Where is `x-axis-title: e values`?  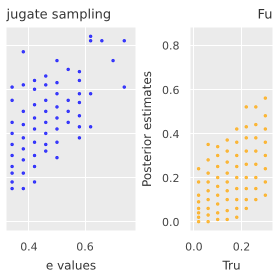 x-axis-title: e values is located at coordinates (71, 265).